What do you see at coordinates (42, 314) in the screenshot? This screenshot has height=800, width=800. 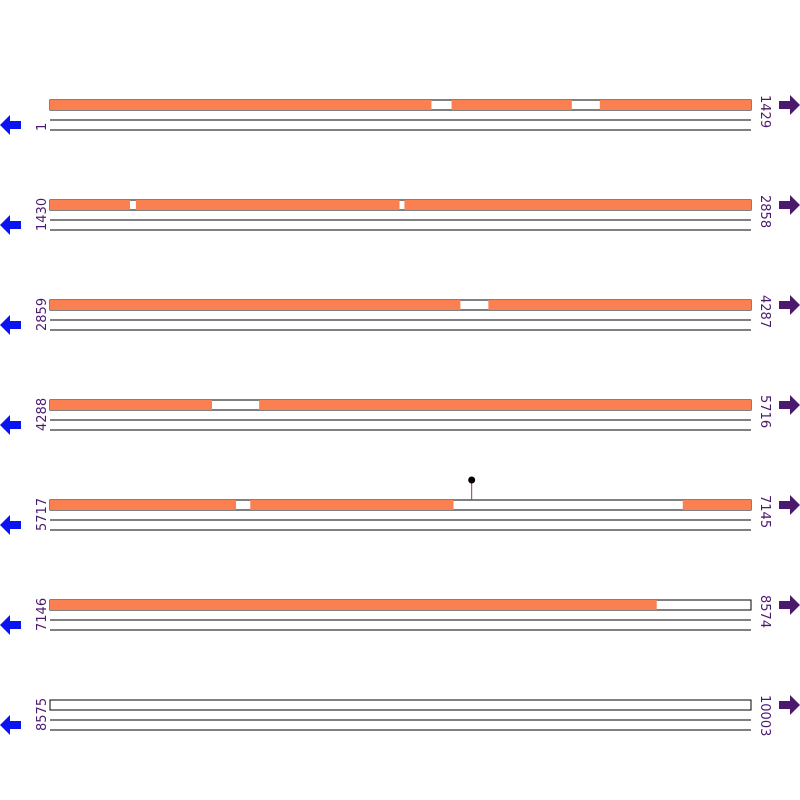 I see `start-label: 2859` at bounding box center [42, 314].